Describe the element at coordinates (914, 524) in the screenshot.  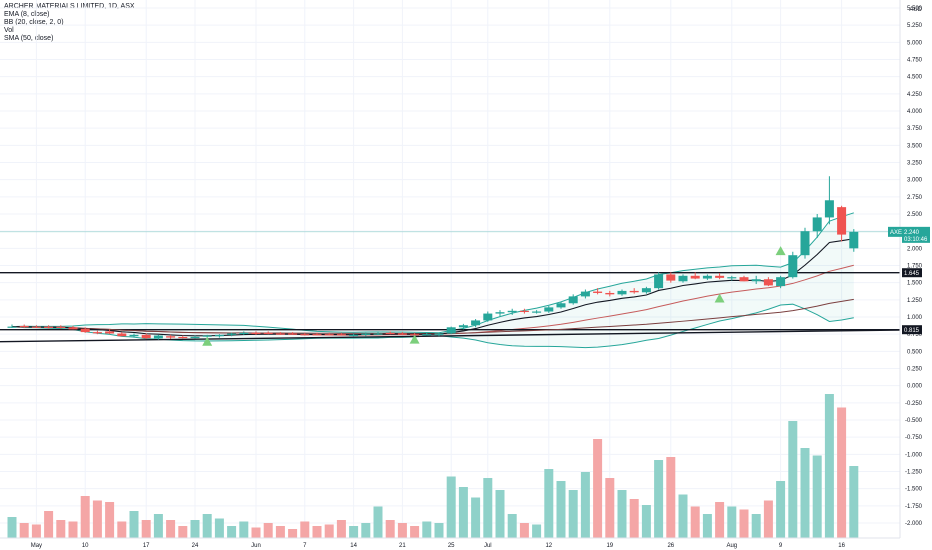
I see `price-tick-label: -2.000` at that location.